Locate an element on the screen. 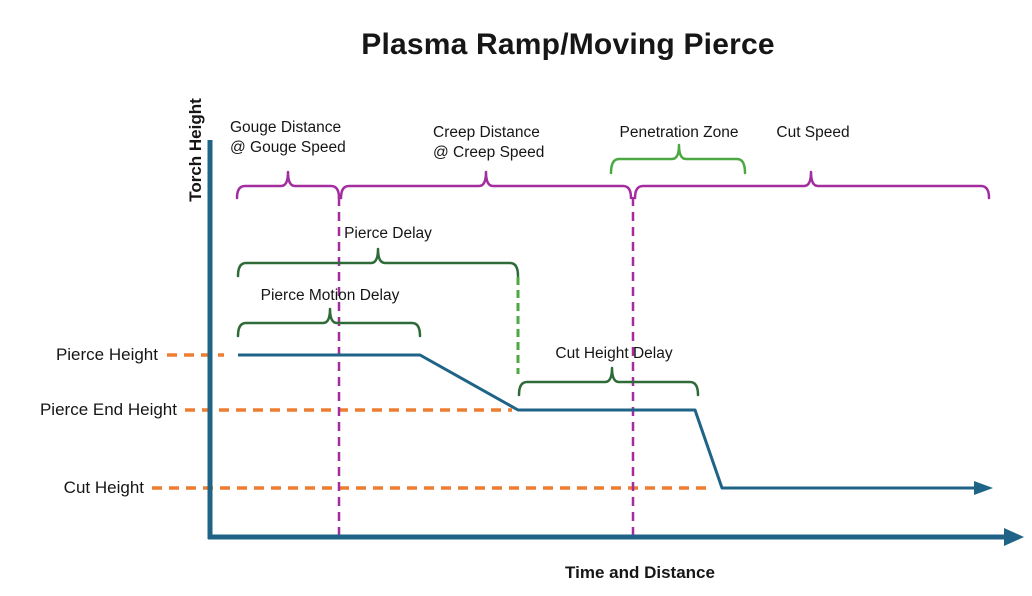 Image resolution: width=1032 pixels, height=596 pixels. pierce-motion-delay-label: Pierce Motion Delay is located at coordinates (330, 295).